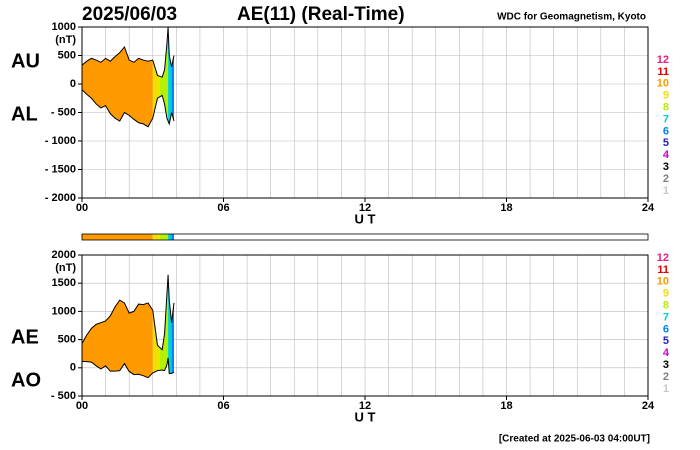  What do you see at coordinates (26, 380) in the screenshot?
I see `series-label: AO` at bounding box center [26, 380].